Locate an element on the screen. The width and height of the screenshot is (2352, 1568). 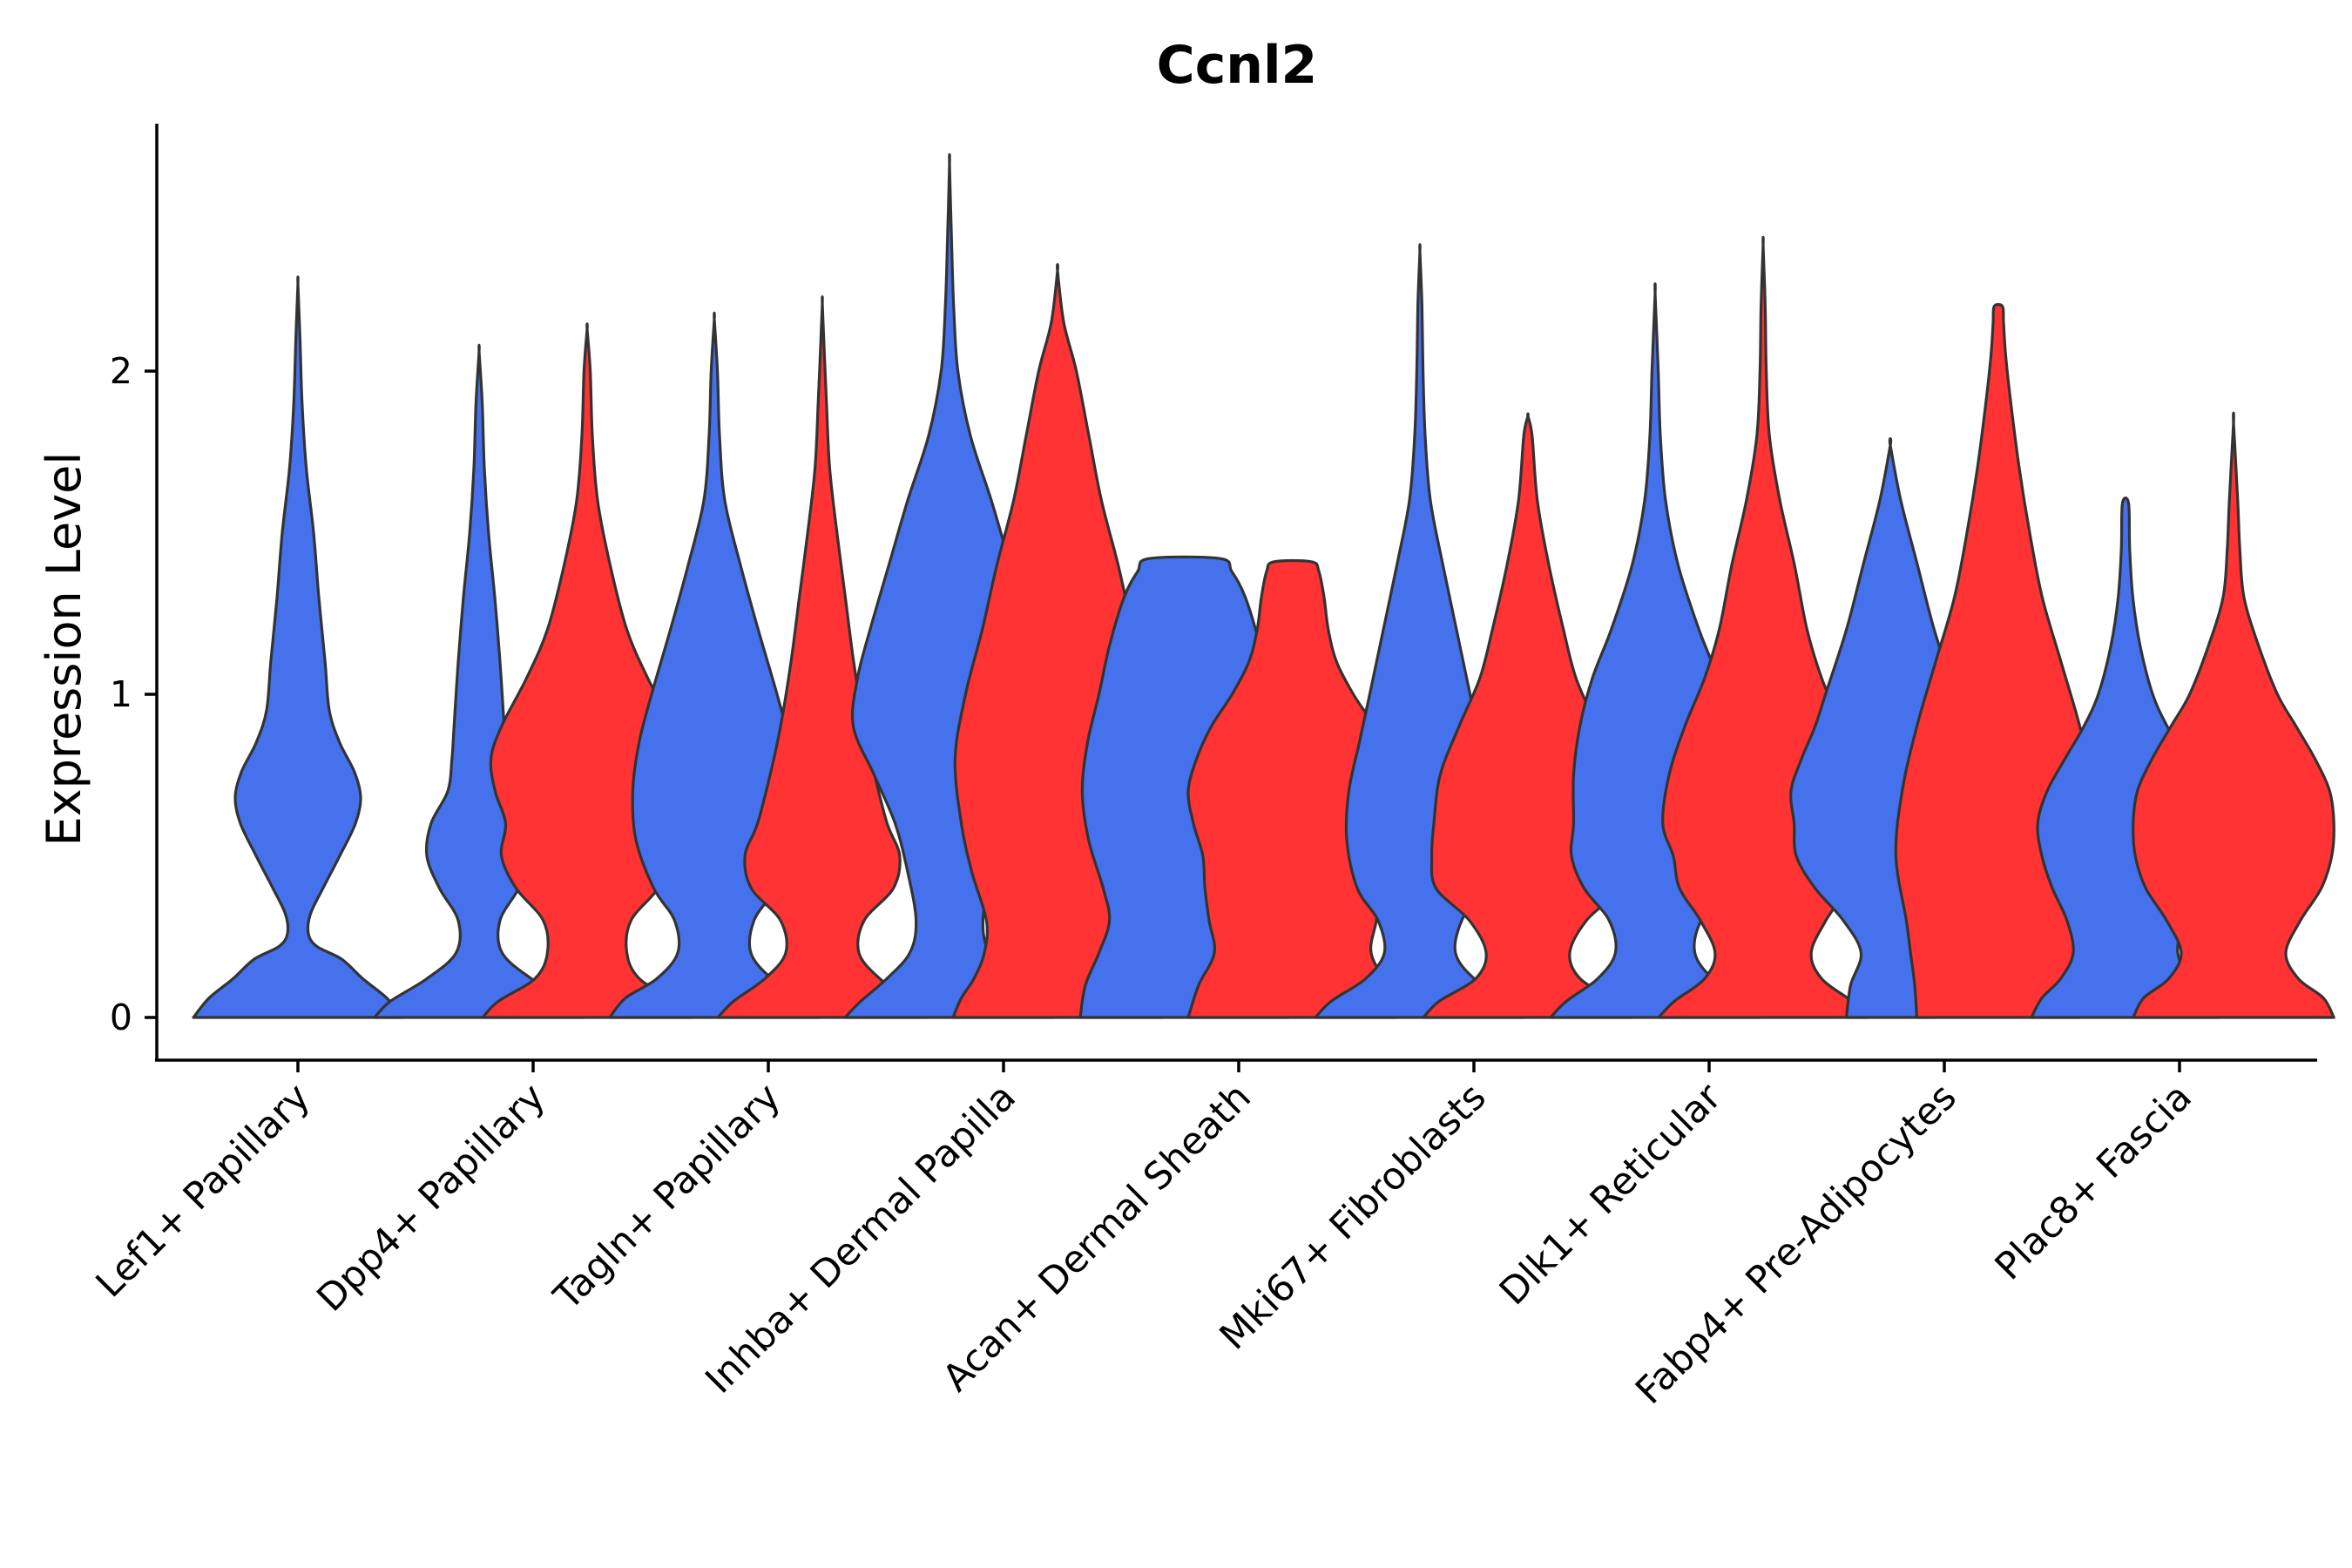
y-tick-label: 1 is located at coordinates (121, 694).